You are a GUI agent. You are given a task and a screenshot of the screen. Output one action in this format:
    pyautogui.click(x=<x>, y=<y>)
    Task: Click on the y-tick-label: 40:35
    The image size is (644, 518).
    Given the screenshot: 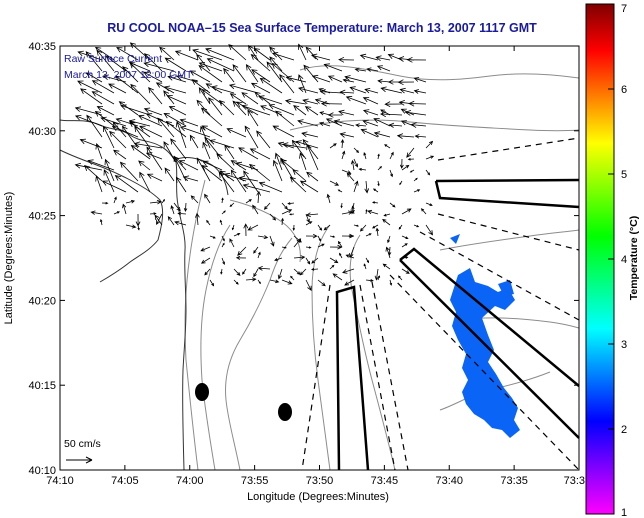 What is the action you would take?
    pyautogui.click(x=42, y=47)
    